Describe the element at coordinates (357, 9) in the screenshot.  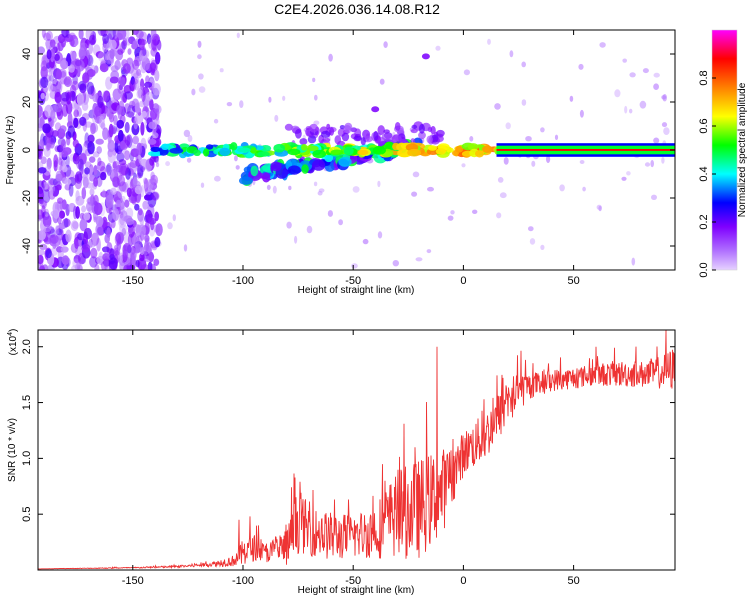
I see `figure-title: C2E4.2026.036.14.08.R12` at that location.